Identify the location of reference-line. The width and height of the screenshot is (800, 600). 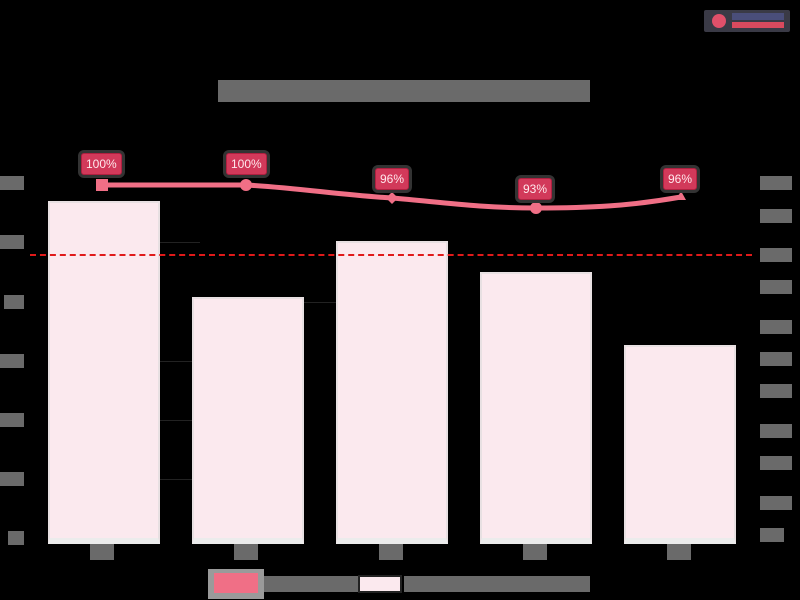
(391, 255).